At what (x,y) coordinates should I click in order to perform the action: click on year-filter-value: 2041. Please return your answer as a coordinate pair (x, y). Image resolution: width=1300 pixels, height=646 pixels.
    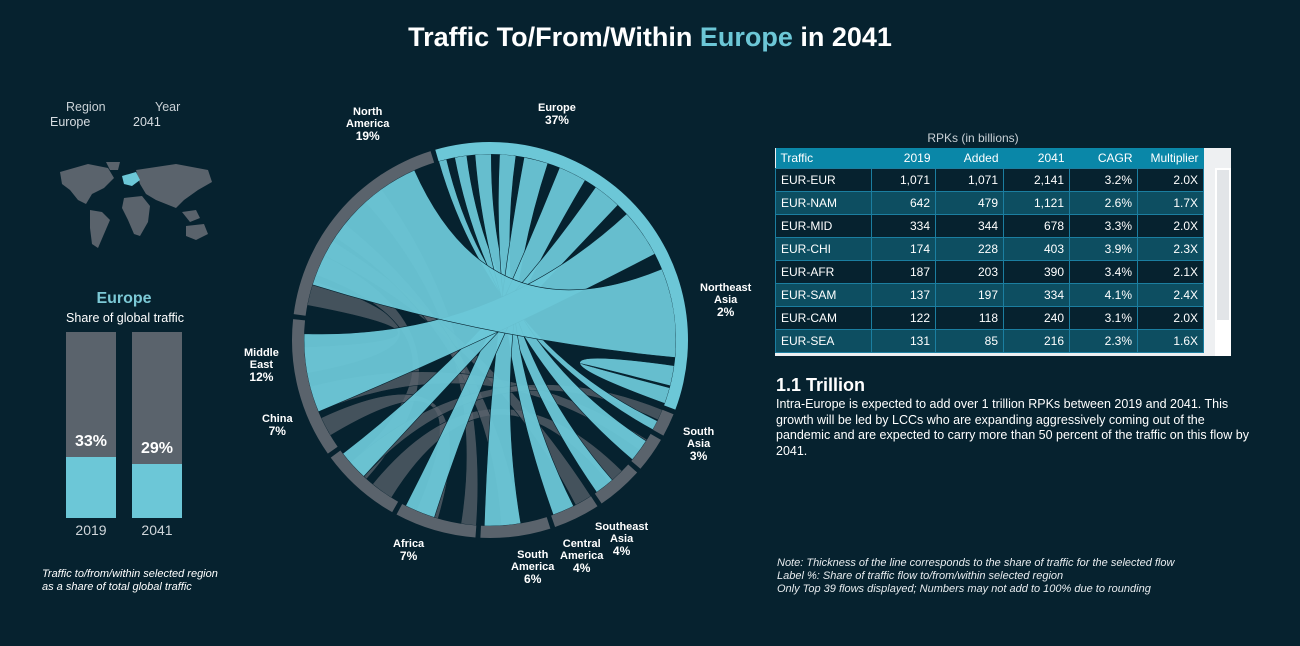
    Looking at the image, I should click on (147, 122).